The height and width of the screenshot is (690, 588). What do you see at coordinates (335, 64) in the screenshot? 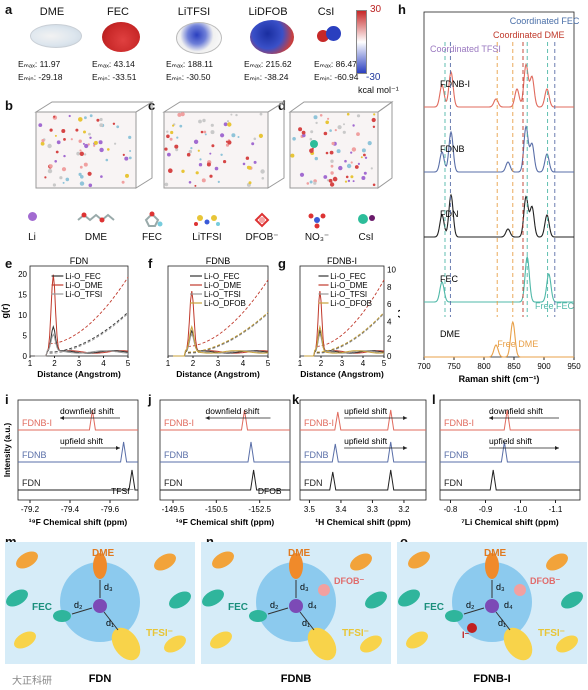
I see `esp-emax-csi: Eₘₐₓ: 86.47` at bounding box center [335, 64].